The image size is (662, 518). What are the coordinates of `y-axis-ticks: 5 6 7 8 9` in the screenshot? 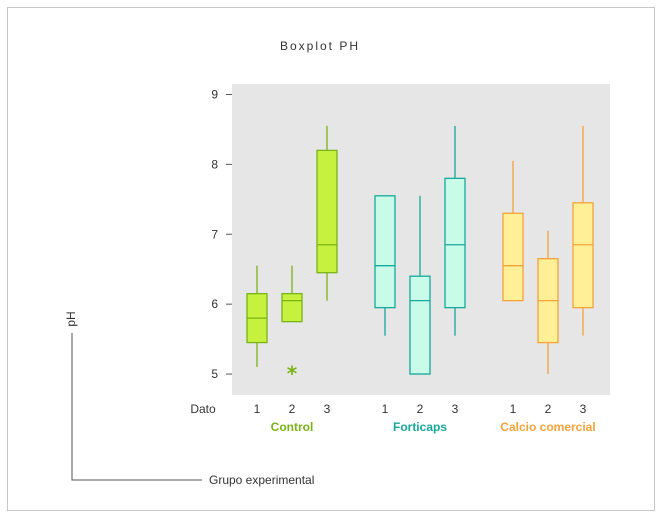 It's located at (221, 234).